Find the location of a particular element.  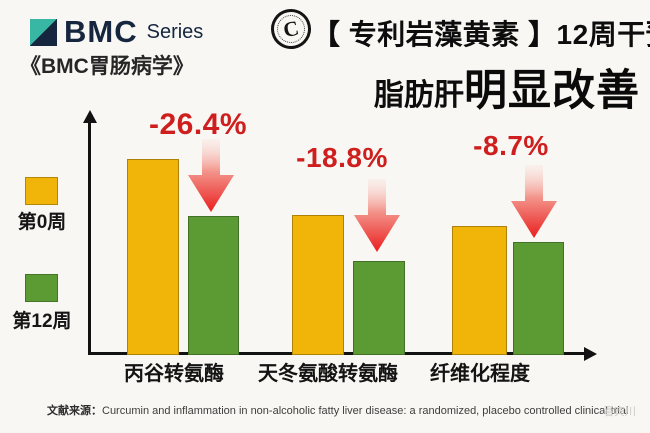

legend-label-week0: 第0周 is located at coordinates (42, 222).